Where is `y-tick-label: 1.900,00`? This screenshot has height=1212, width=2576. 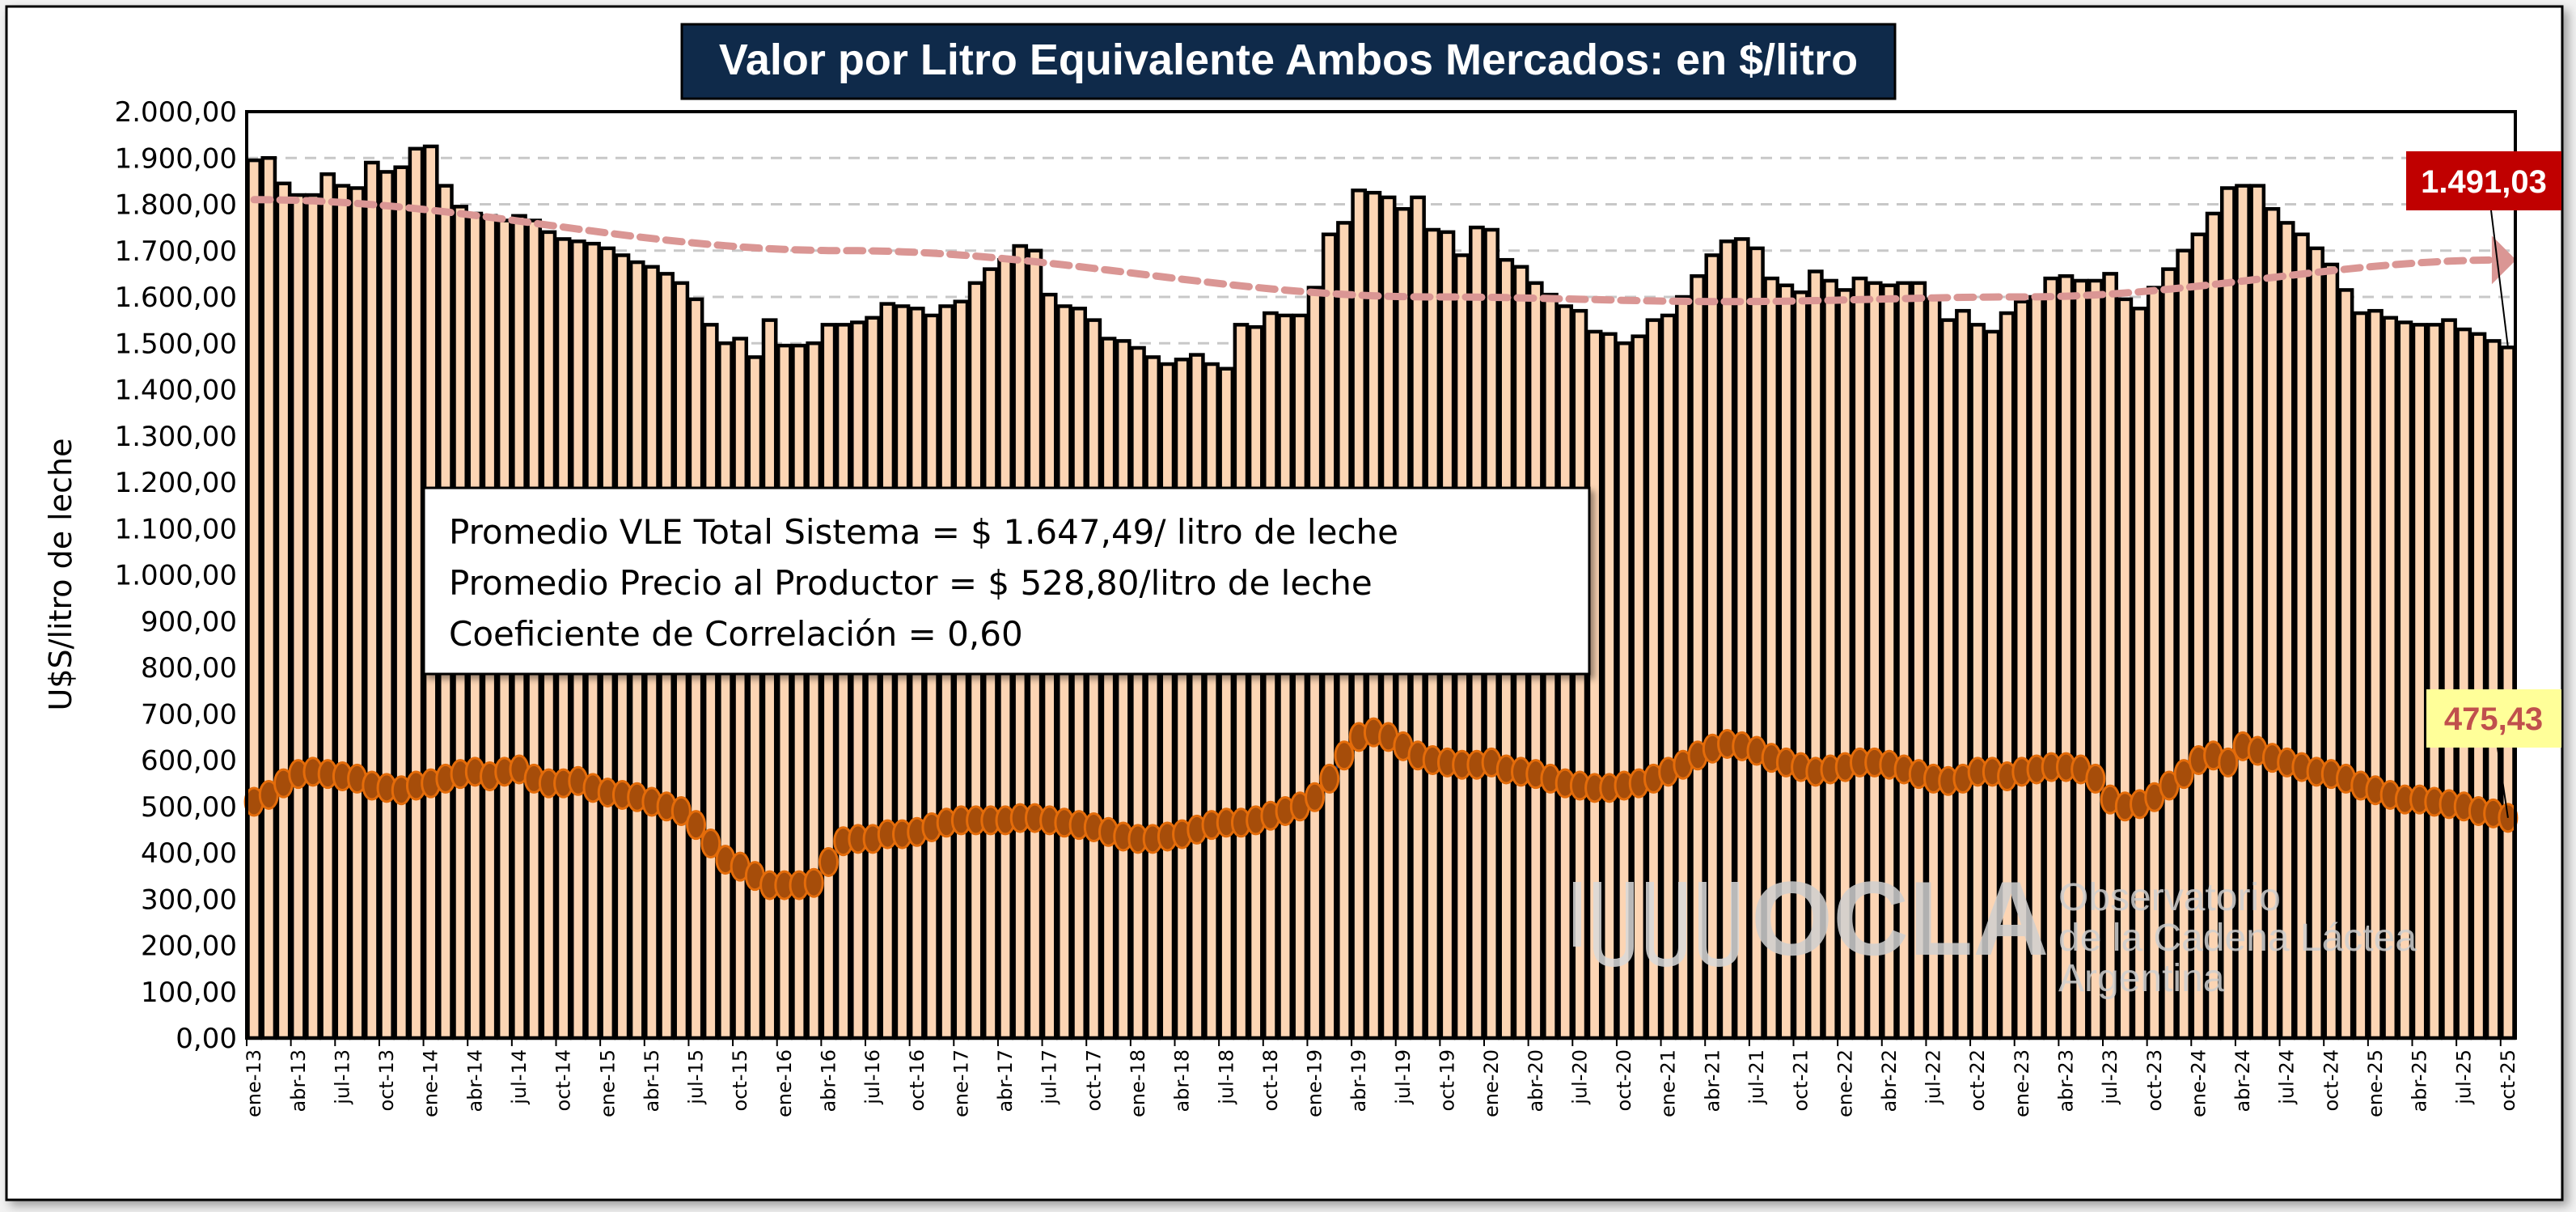
y-tick-label: 1.900,00 is located at coordinates (176, 158).